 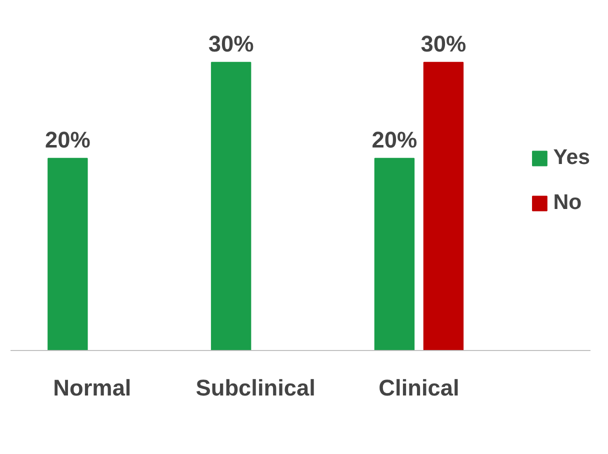 What do you see at coordinates (571, 157) in the screenshot?
I see `legend-label: Yes` at bounding box center [571, 157].